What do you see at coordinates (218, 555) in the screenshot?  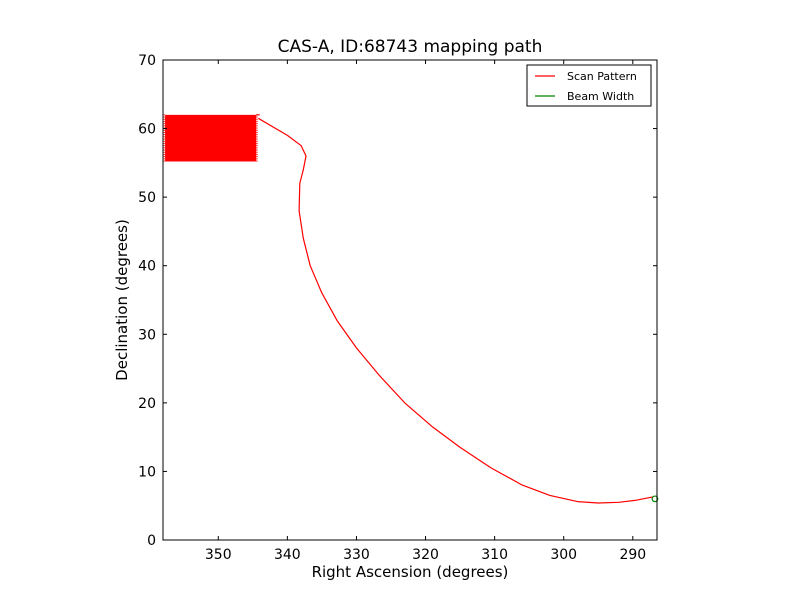 I see `x-tick-label: 350` at bounding box center [218, 555].